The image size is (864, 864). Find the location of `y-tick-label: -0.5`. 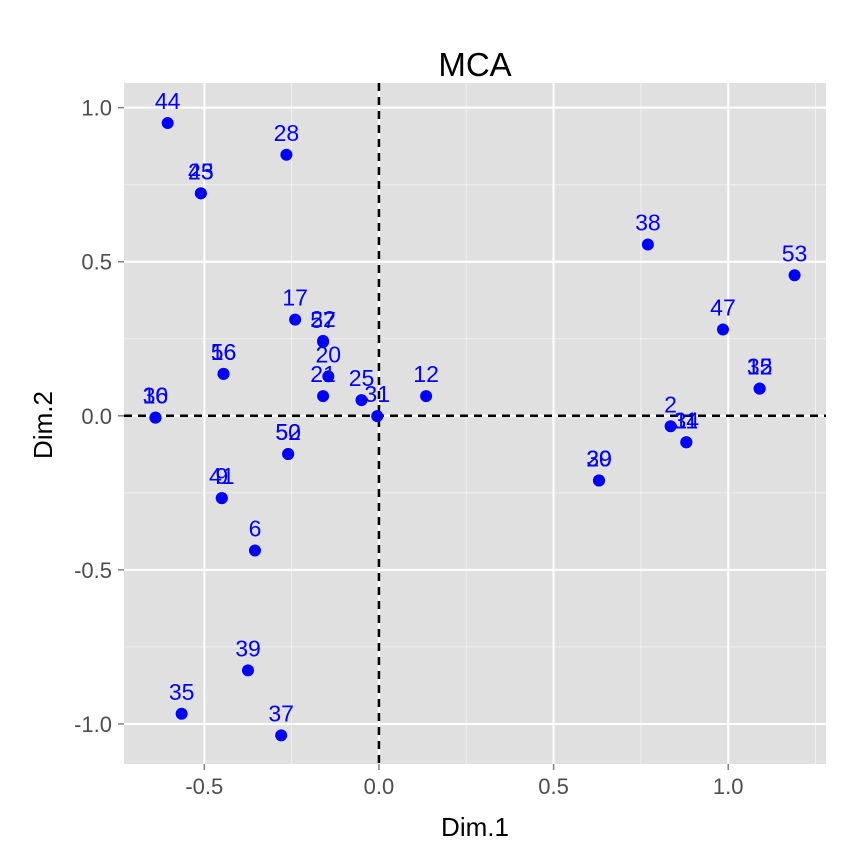

y-tick-label: -0.5 is located at coordinates (93, 570).